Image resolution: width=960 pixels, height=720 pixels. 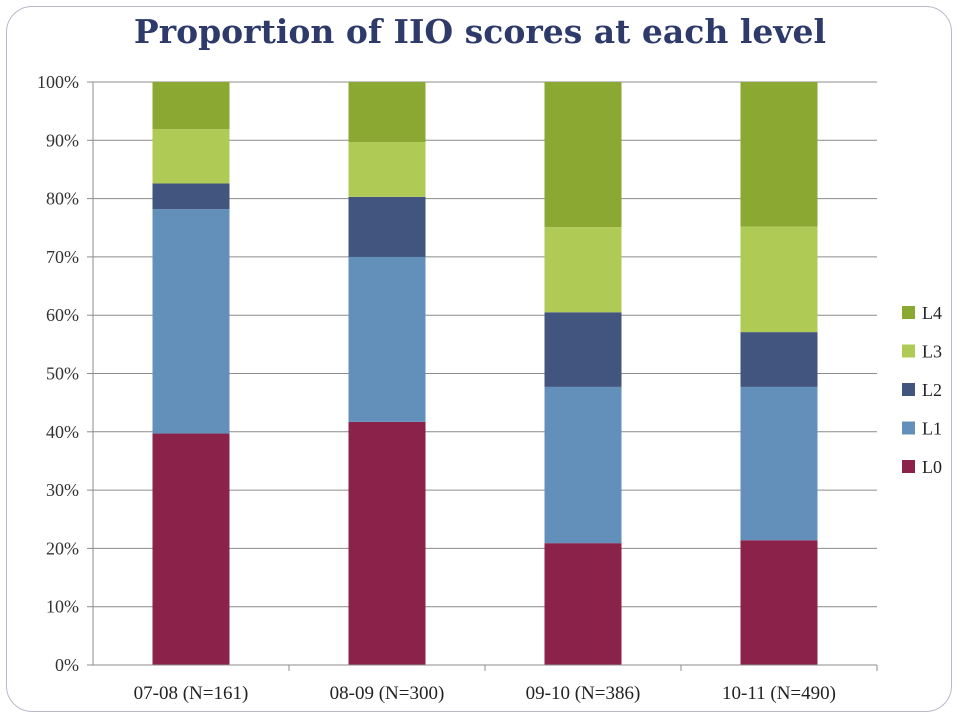 What do you see at coordinates (62, 257) in the screenshot?
I see `y-tick-label: 70%` at bounding box center [62, 257].